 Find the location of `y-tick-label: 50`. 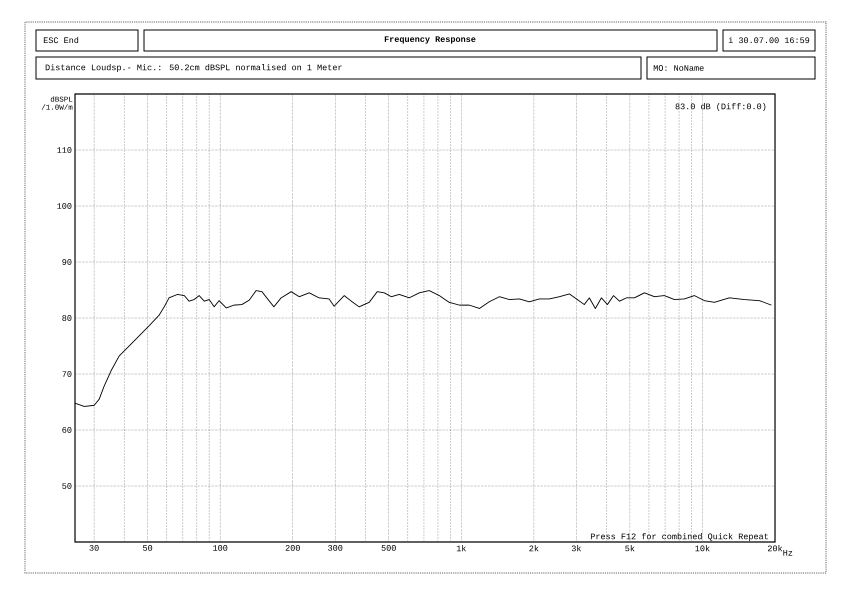

y-tick-label: 50 is located at coordinates (67, 486).